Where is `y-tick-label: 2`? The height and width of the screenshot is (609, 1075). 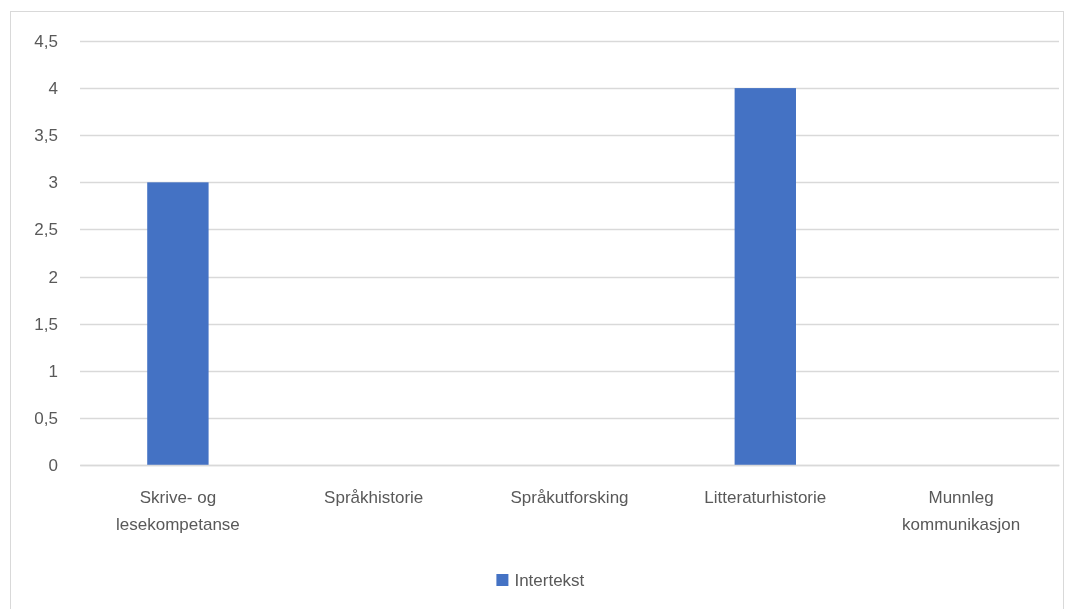
y-tick-label: 2 is located at coordinates (53, 277).